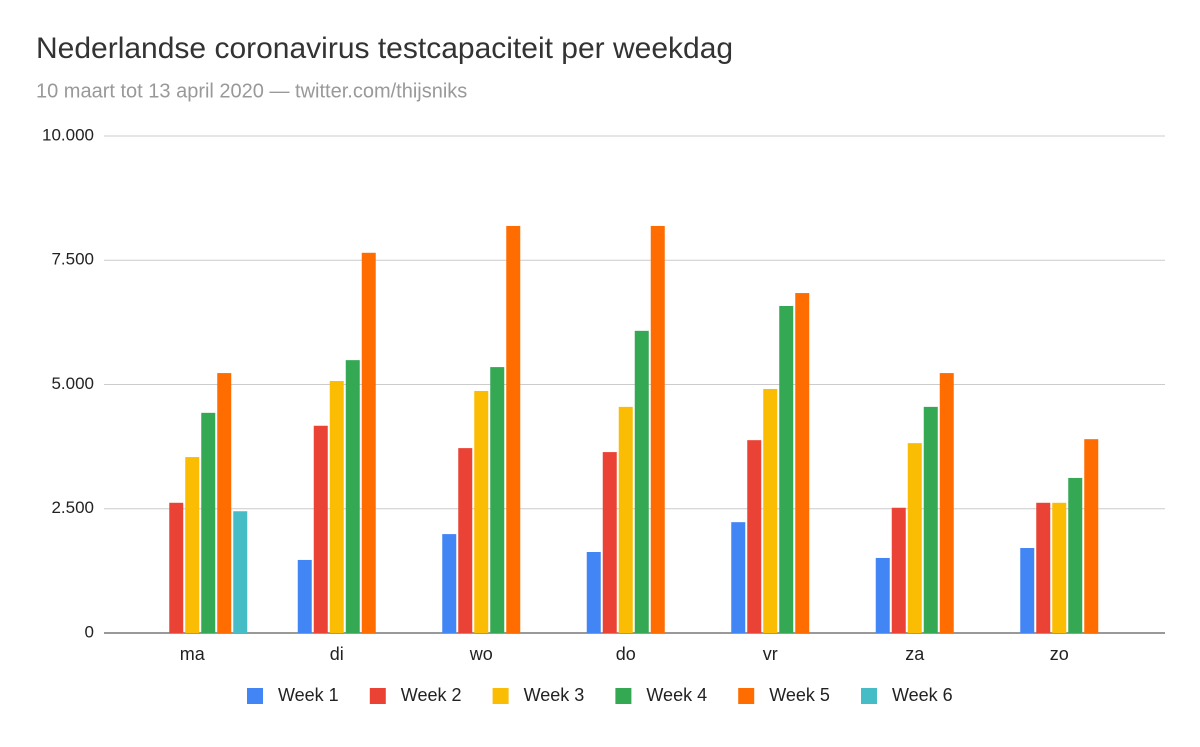 This screenshot has height=747, width=1200. I want to click on legend-label: Week 4, so click(676, 695).